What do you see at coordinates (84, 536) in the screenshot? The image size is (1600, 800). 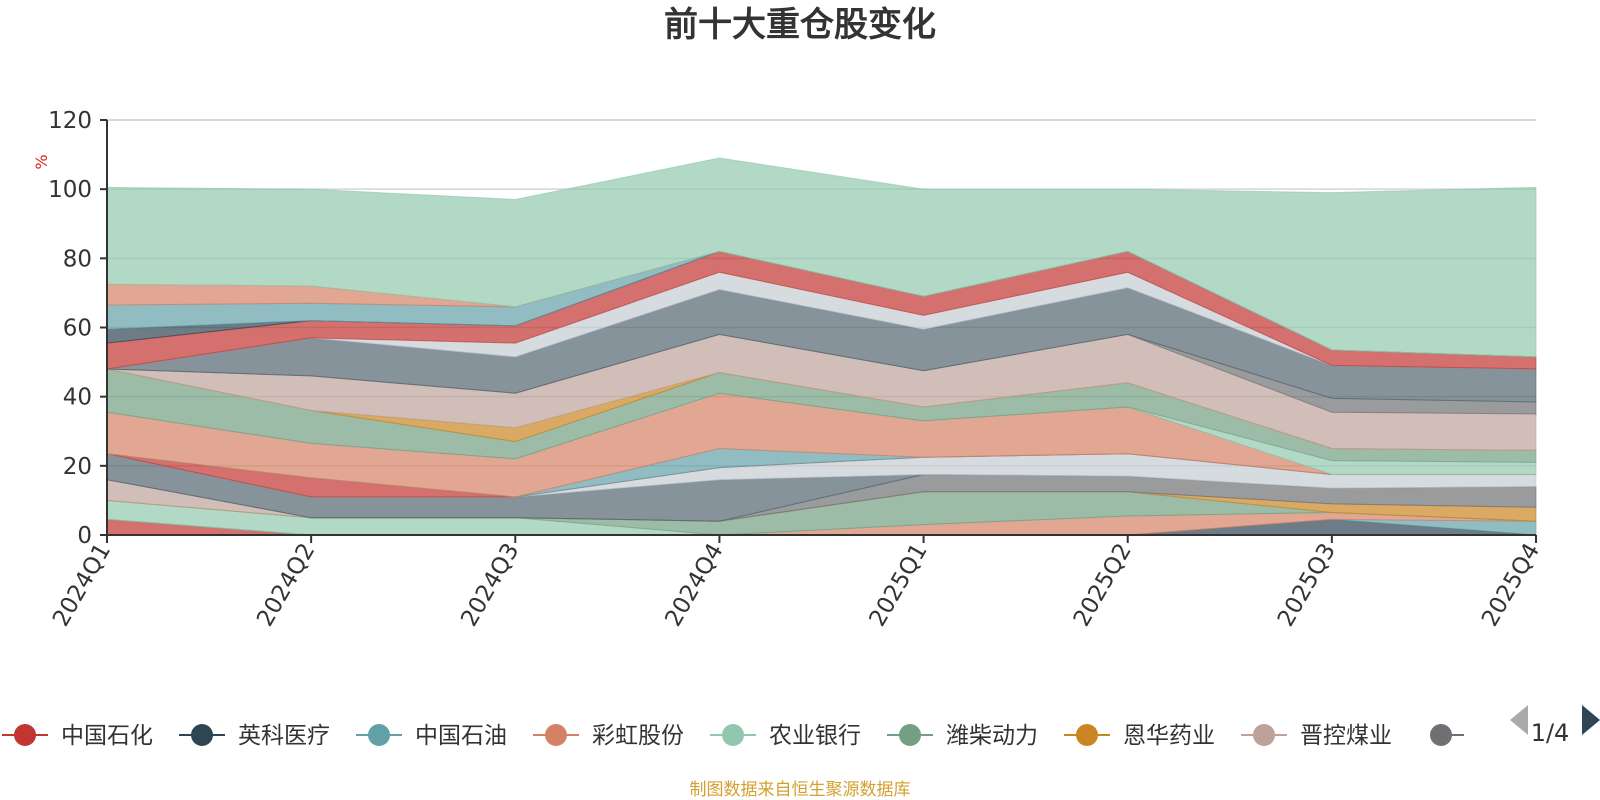 I see `y-tick-label: 0` at bounding box center [84, 536].